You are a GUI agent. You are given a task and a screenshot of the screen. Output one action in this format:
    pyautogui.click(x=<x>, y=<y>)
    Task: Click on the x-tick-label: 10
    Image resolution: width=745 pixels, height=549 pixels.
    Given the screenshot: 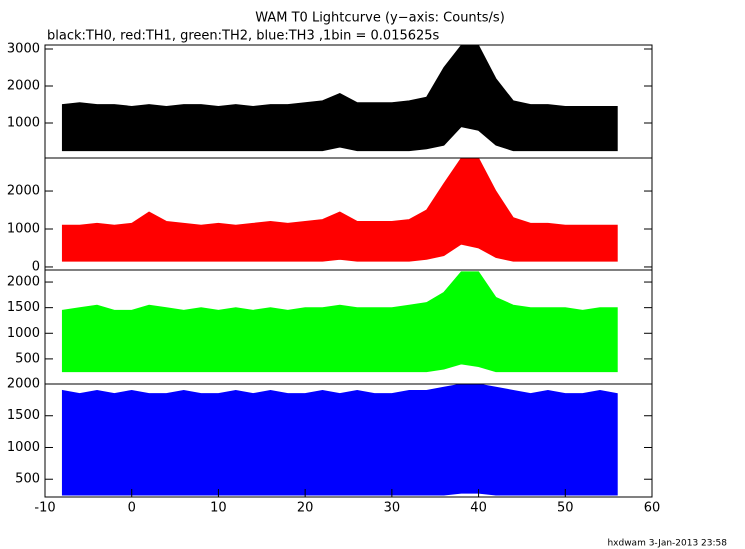 What is the action you would take?
    pyautogui.click(x=218, y=508)
    